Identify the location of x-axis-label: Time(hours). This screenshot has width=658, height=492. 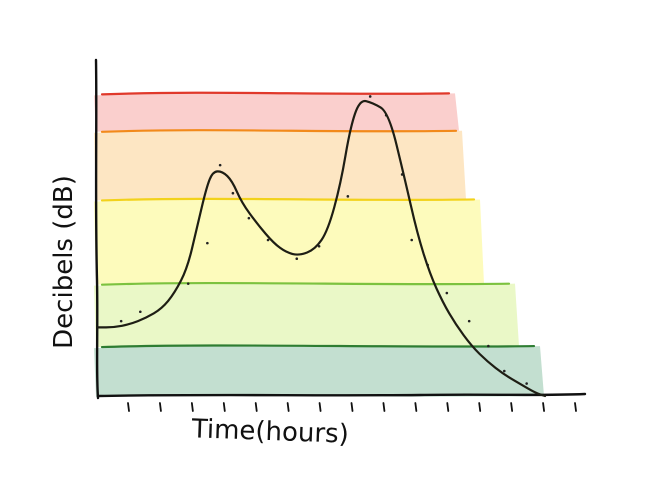
(269, 431).